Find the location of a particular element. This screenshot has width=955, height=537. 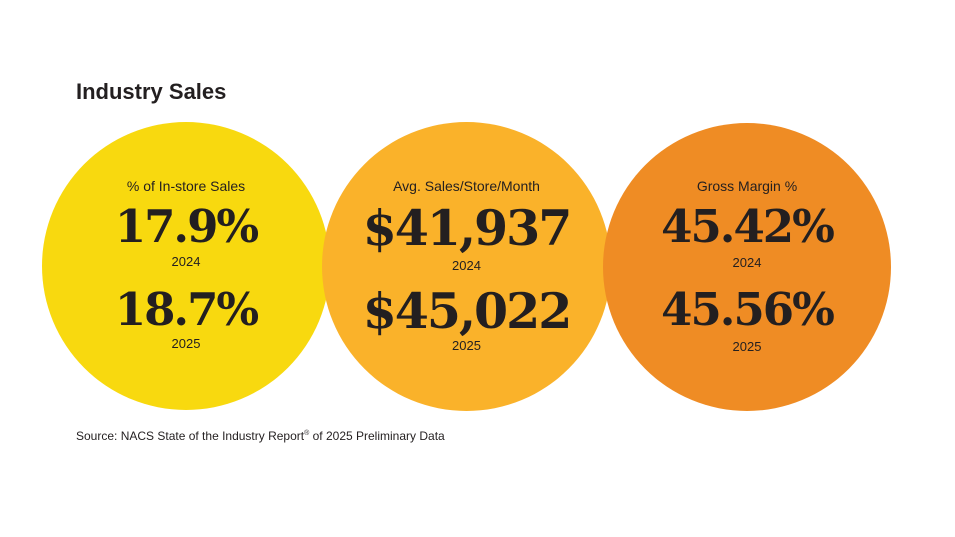

stat-value-2025: $45,022 is located at coordinates (467, 311).